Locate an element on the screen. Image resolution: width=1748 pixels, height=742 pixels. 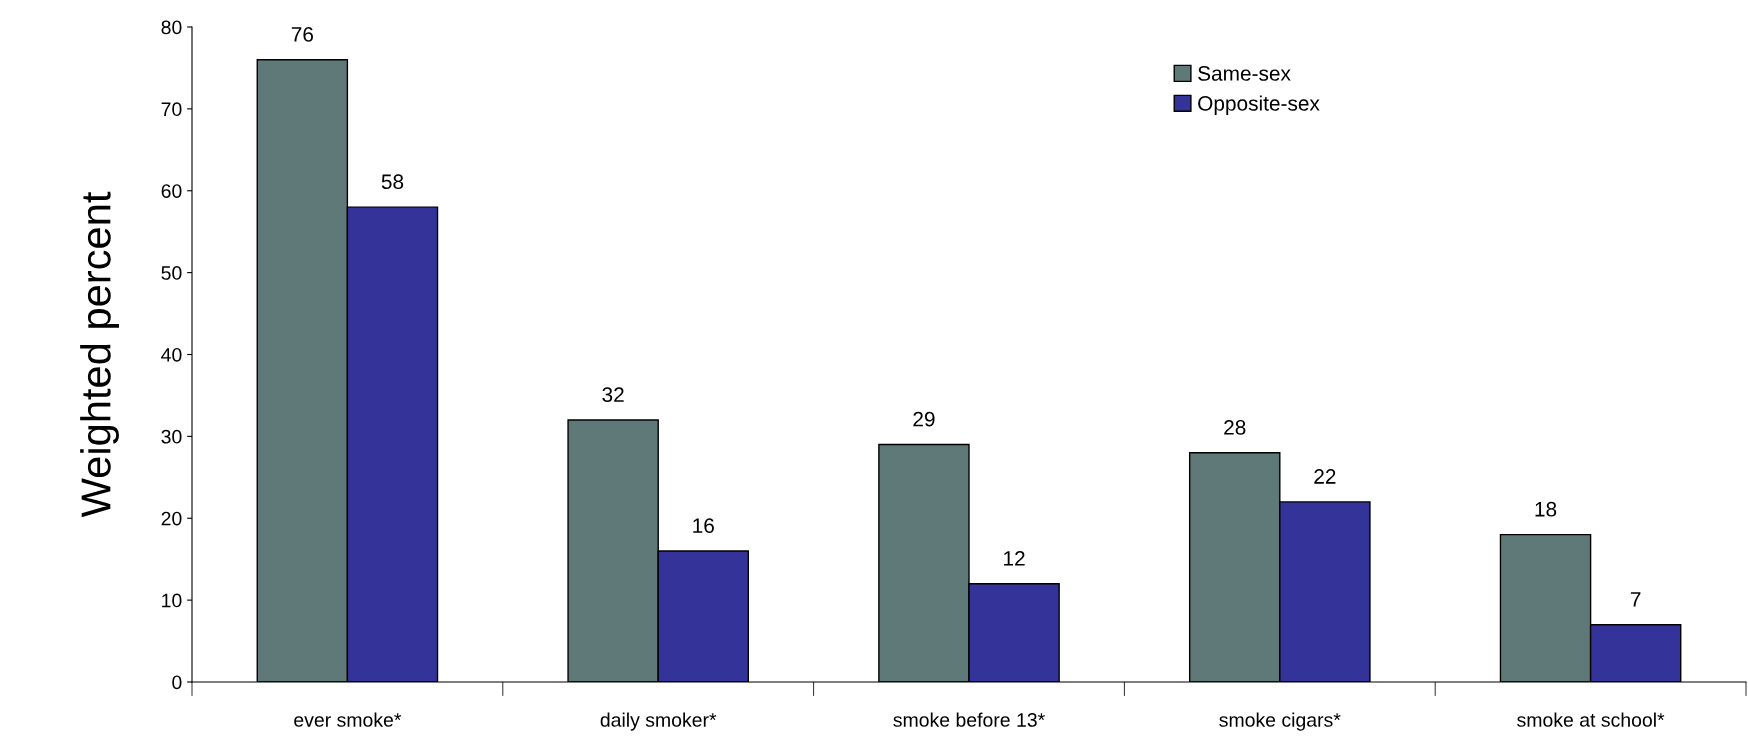
legend-label: Opposite-sex is located at coordinates (1259, 105).